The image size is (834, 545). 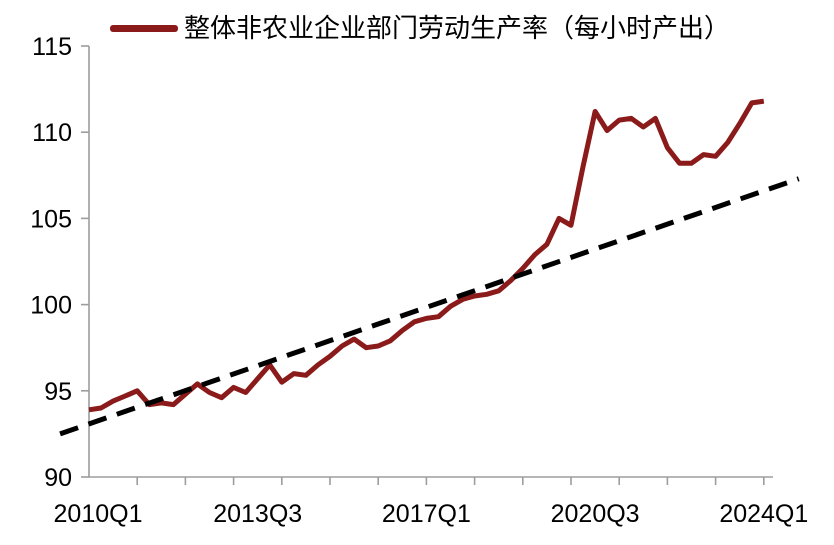 What do you see at coordinates (763, 514) in the screenshot?
I see `x-tick-label: 2024Q1` at bounding box center [763, 514].